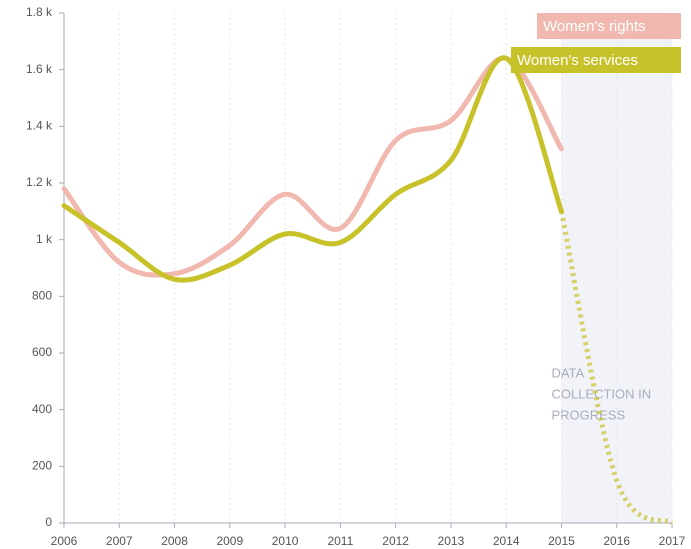 This screenshot has width=691, height=549. I want to click on x-tick-label: 2012, so click(395, 541).